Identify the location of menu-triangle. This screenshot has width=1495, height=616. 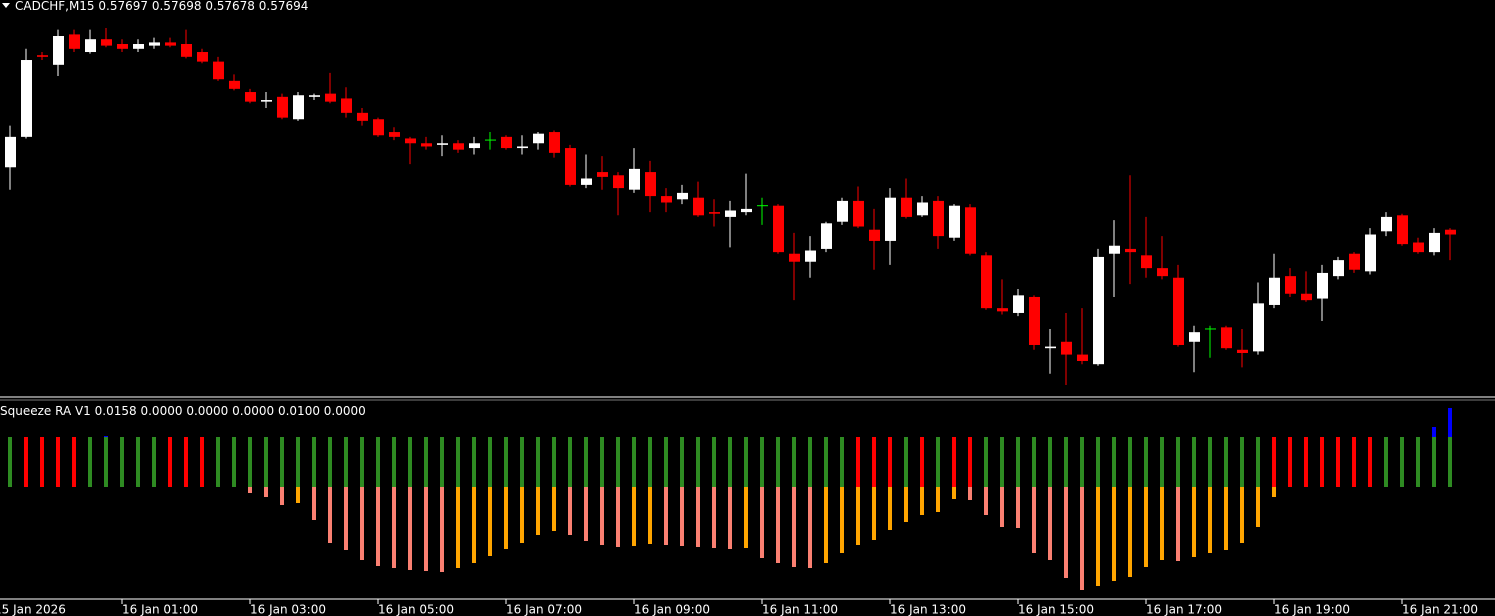
(6, 5).